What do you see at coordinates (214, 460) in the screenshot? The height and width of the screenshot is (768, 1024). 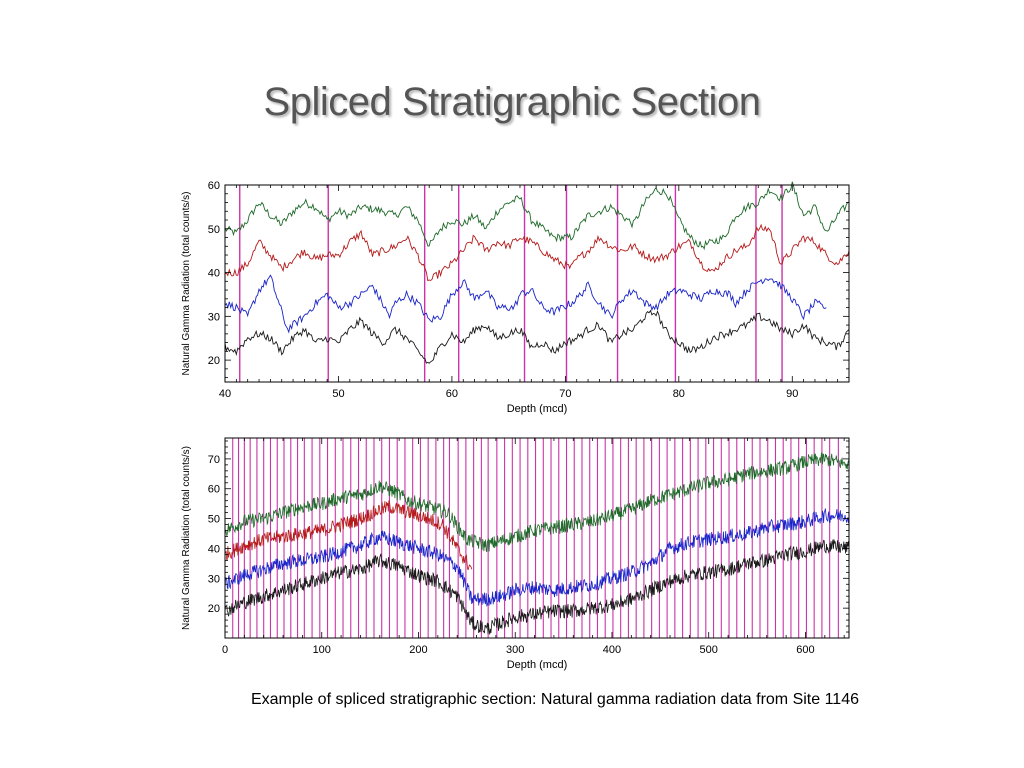 I see `y-tick-label: 70` at bounding box center [214, 460].